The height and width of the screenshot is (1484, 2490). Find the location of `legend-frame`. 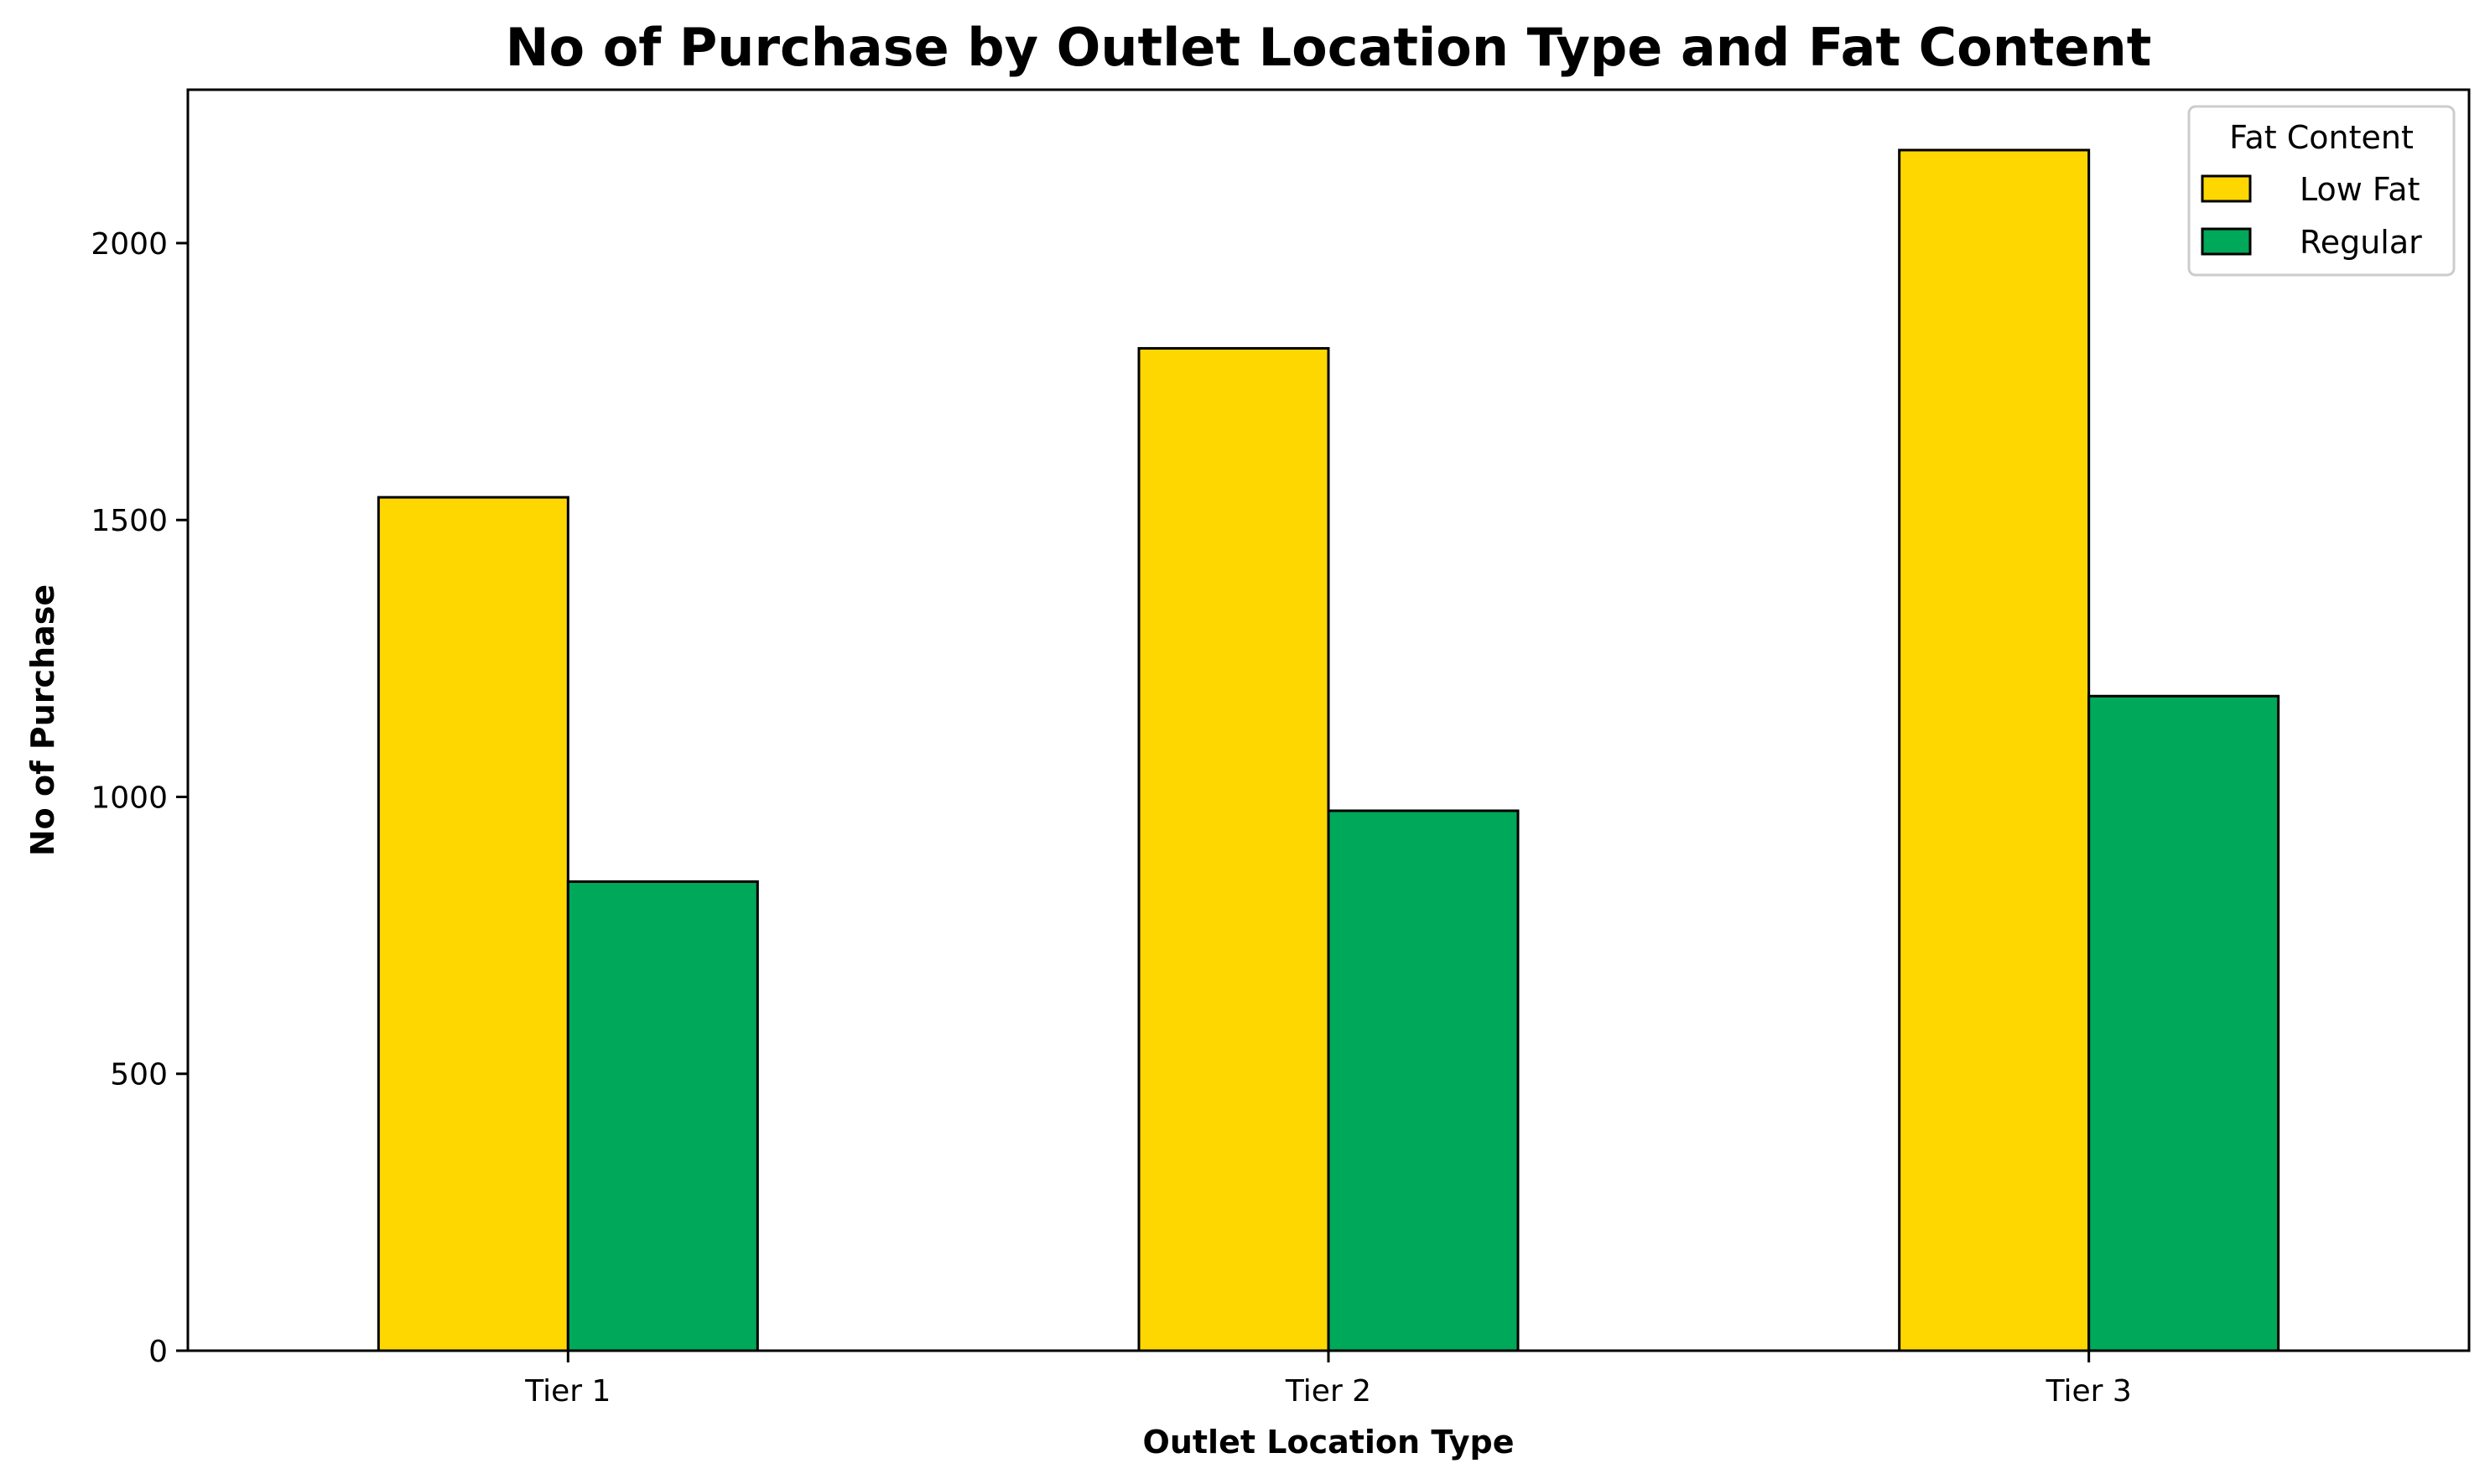

legend-frame is located at coordinates (2321, 191).